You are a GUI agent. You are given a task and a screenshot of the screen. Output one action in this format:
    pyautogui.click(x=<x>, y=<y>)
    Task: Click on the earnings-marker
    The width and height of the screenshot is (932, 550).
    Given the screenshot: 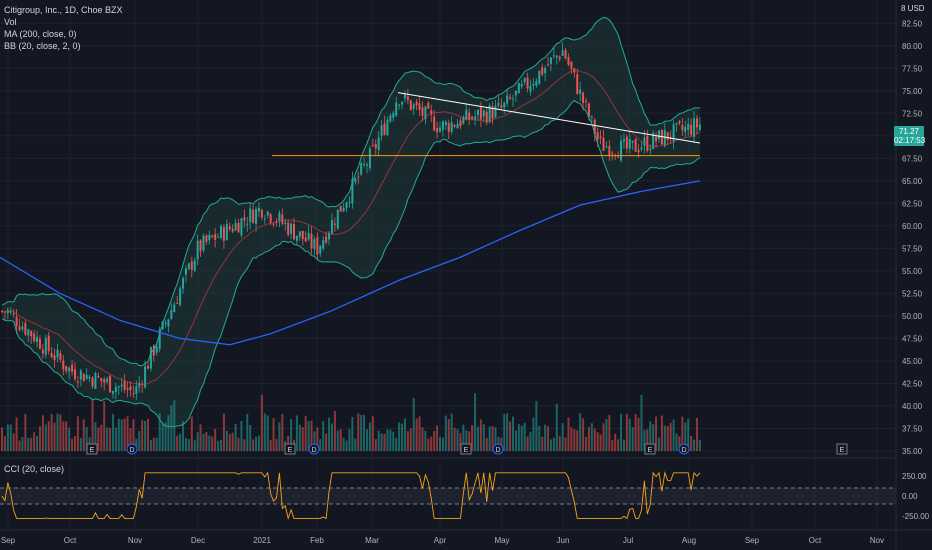 What is the action you would take?
    pyautogui.click(x=466, y=449)
    